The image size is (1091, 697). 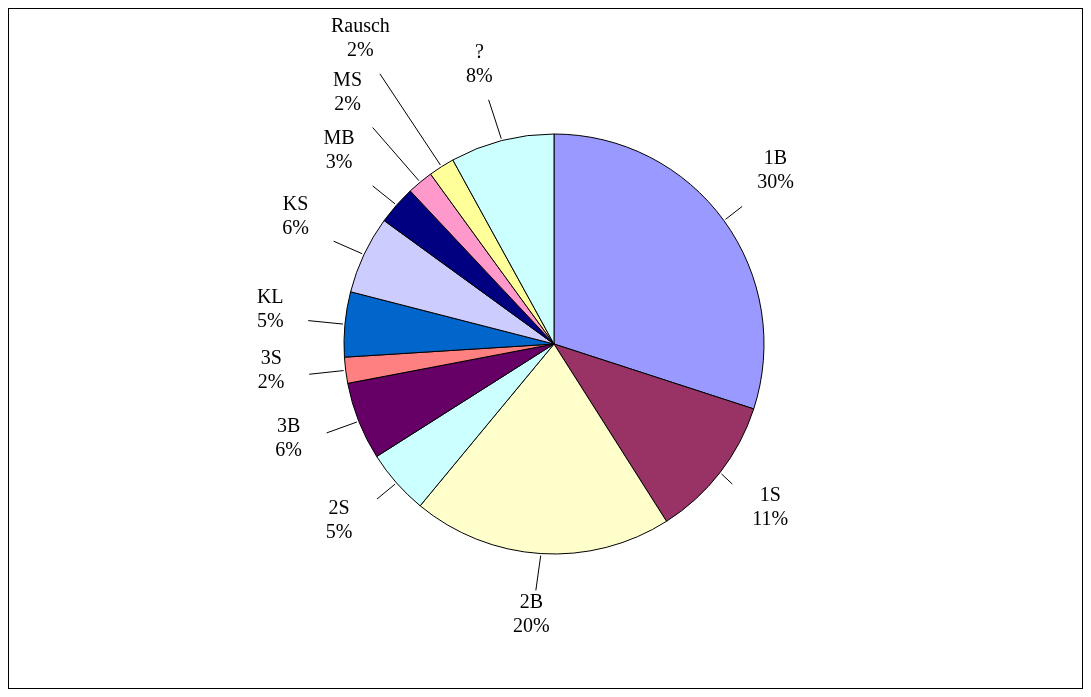 What do you see at coordinates (348, 78) in the screenshot?
I see `slice-label: MS` at bounding box center [348, 78].